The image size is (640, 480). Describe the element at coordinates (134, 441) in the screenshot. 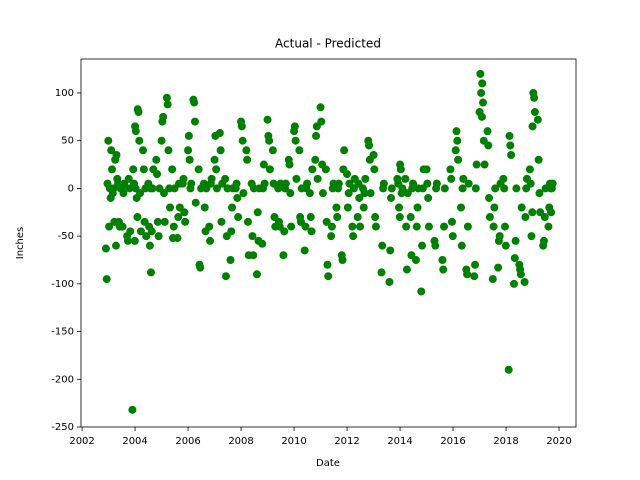

I see `x-tick-label: 2004` at that location.